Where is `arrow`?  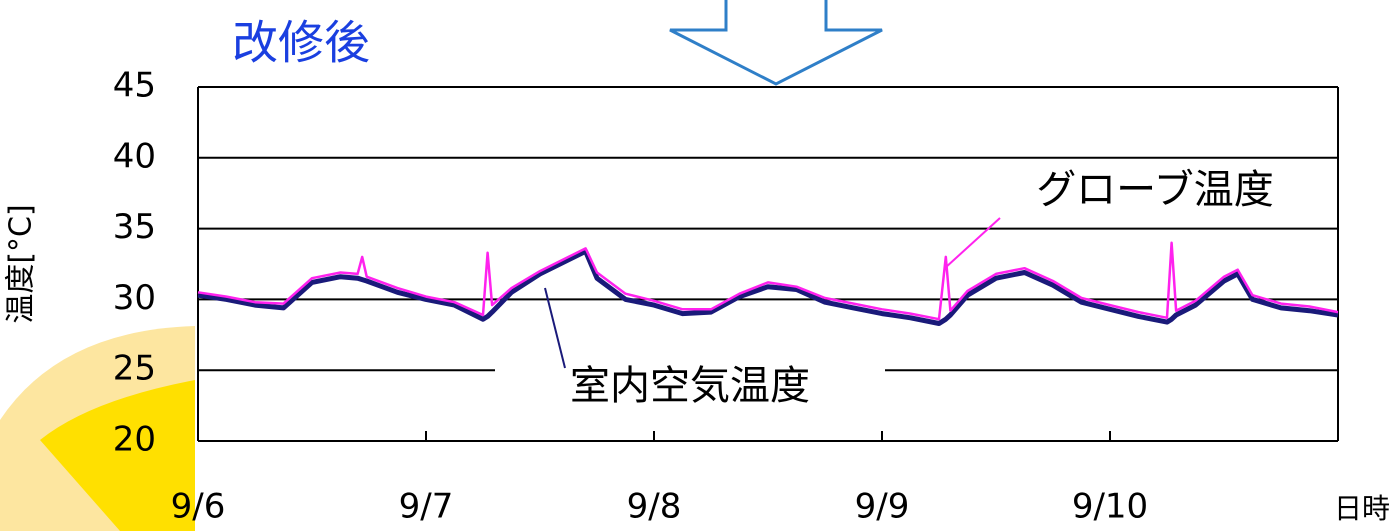 arrow is located at coordinates (776, 43).